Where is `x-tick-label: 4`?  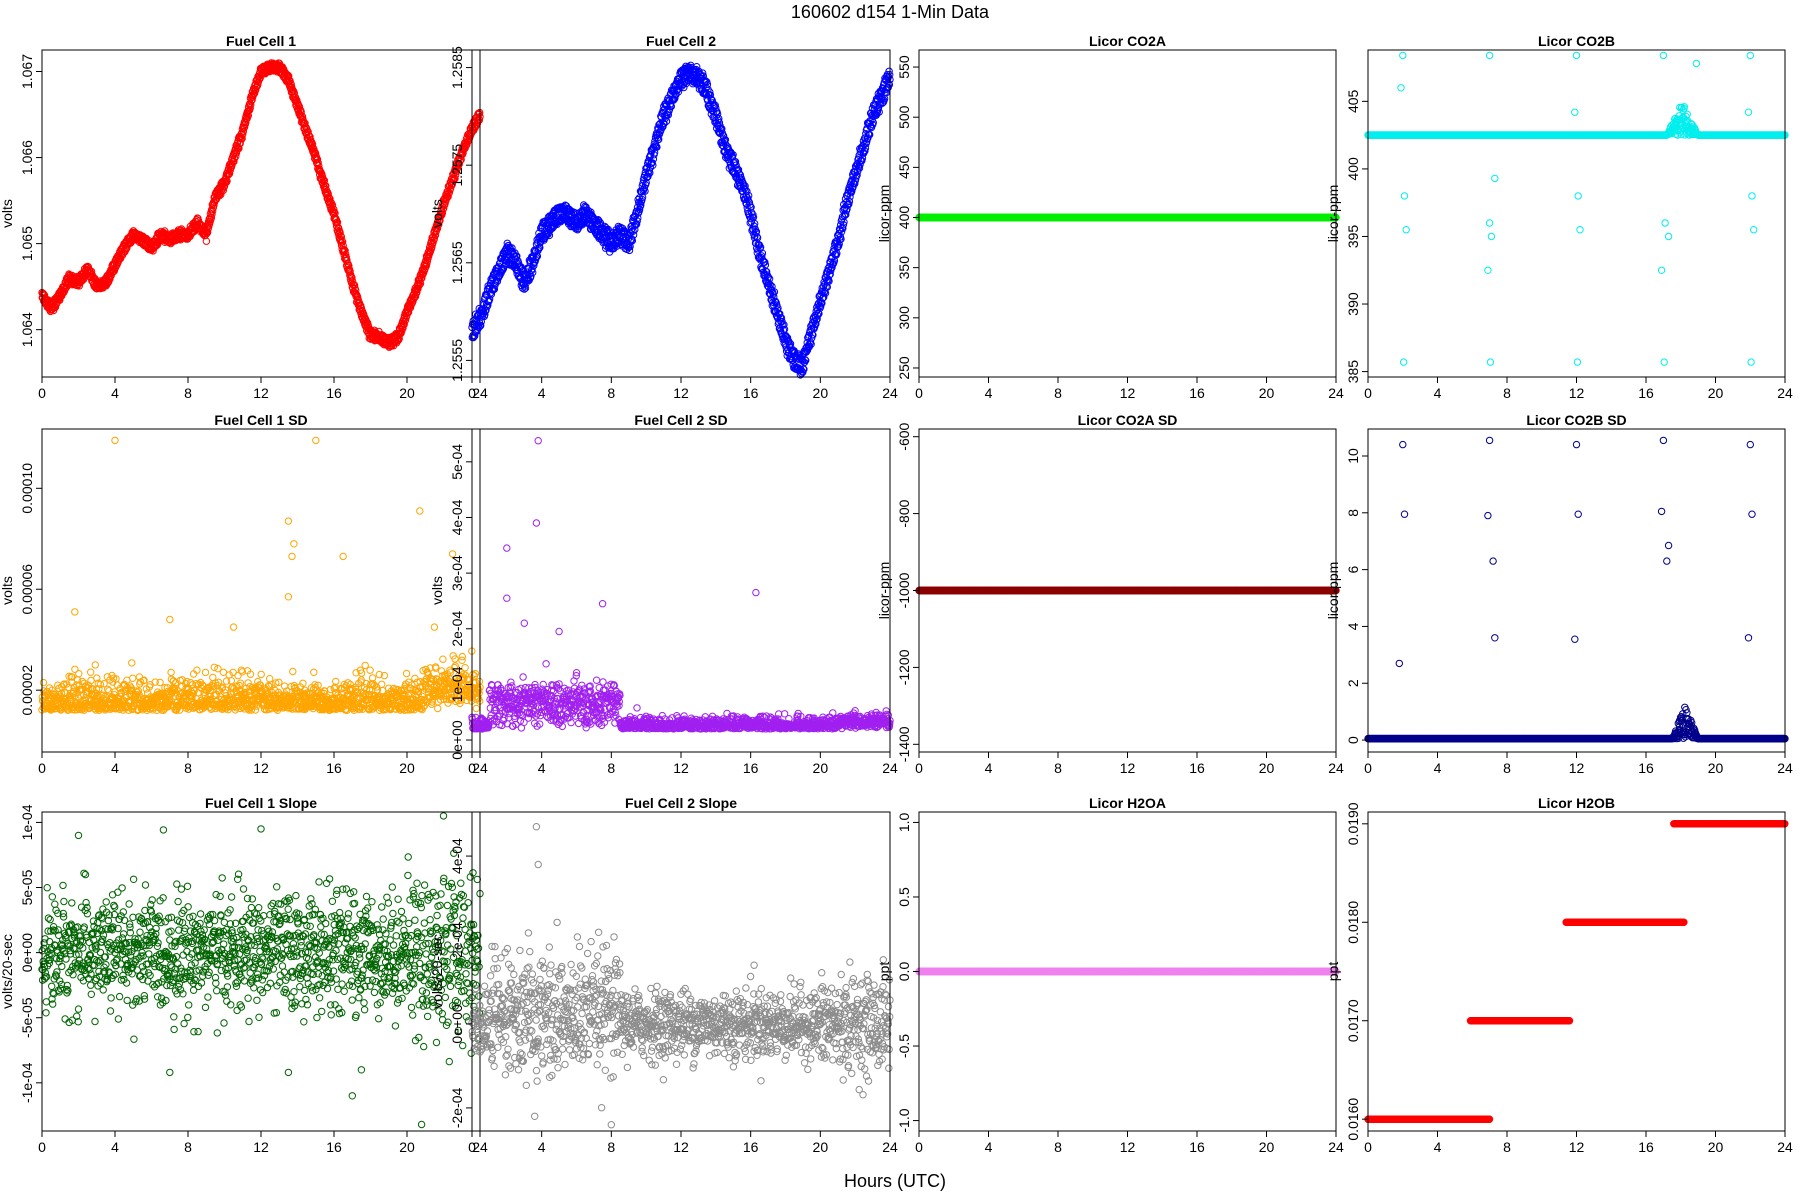 x-tick-label: 4 is located at coordinates (115, 393).